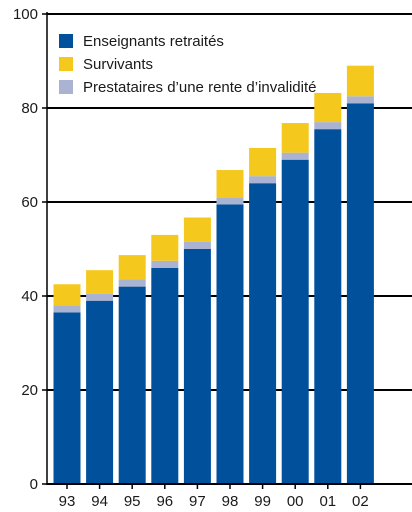 The image size is (412, 512). Describe the element at coordinates (29, 202) in the screenshot. I see `y-tick-label: 60` at that location.